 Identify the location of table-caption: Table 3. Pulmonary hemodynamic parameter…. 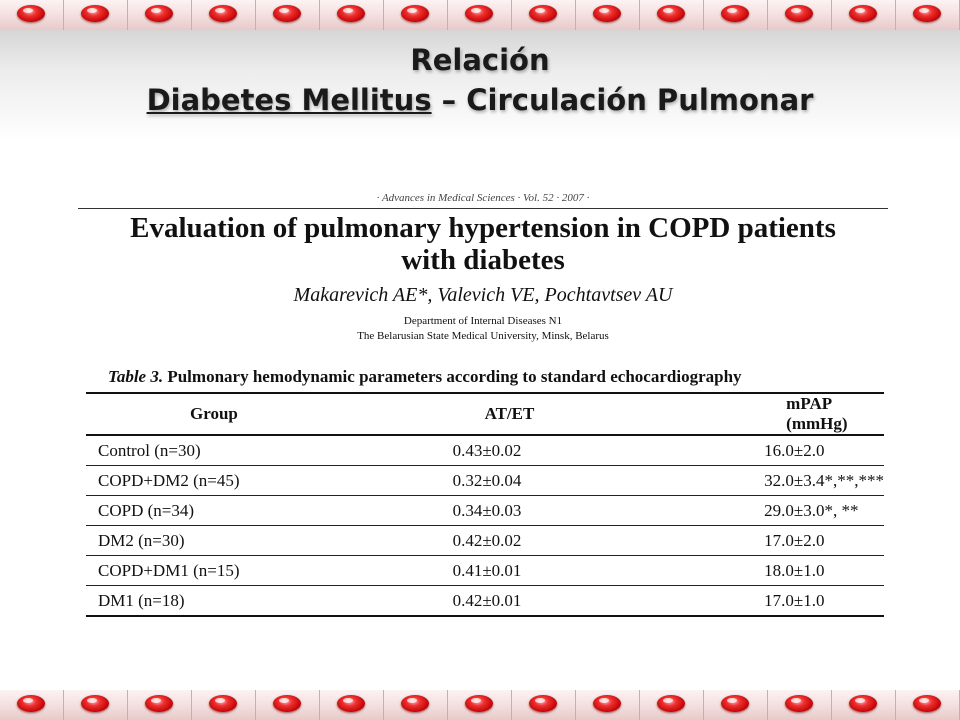
(498, 377).